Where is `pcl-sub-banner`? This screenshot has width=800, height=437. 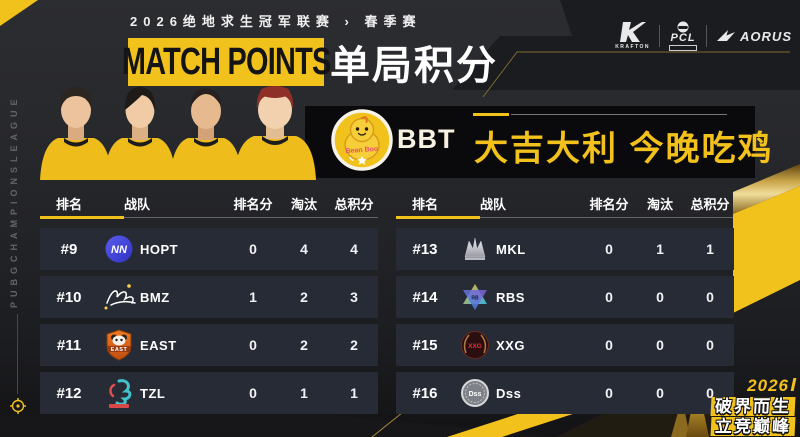 pcl-sub-banner is located at coordinates (683, 48).